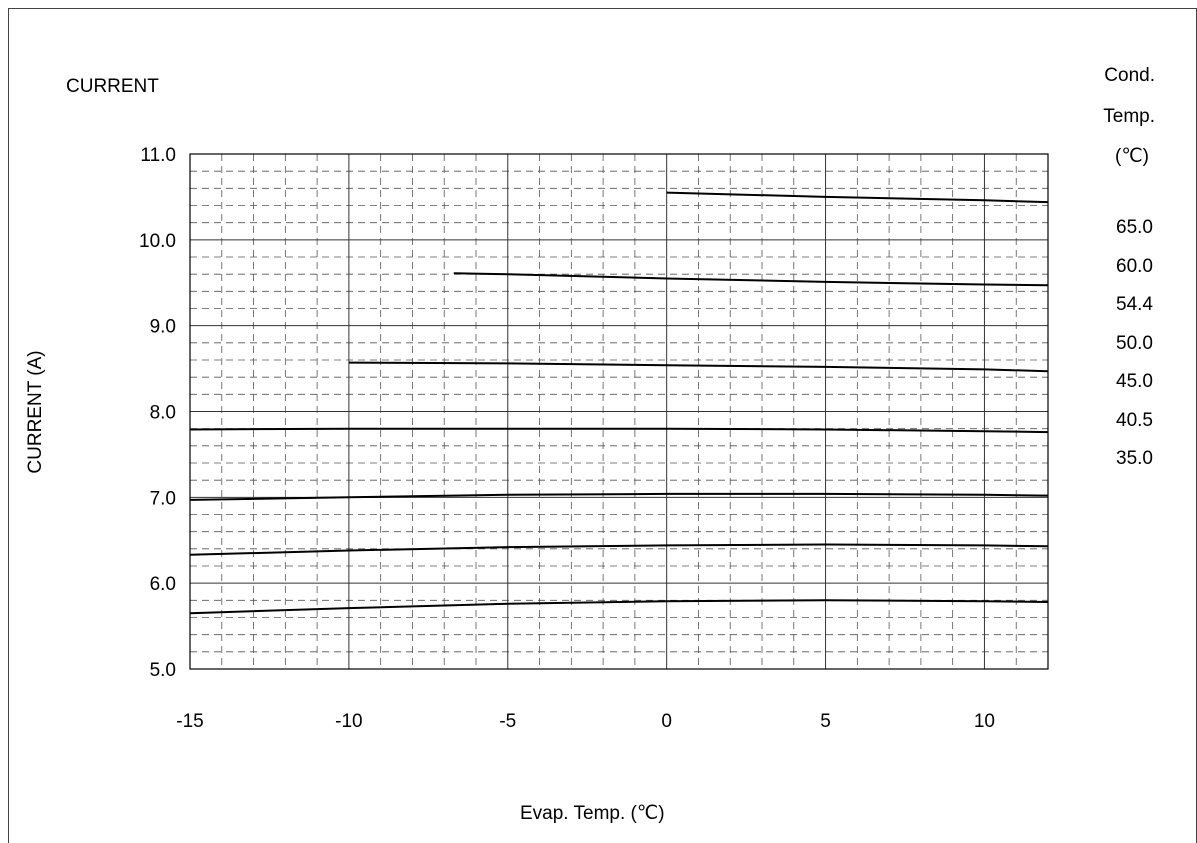 This screenshot has width=1197, height=843. I want to click on y-tick-label: 6.0, so click(163, 584).